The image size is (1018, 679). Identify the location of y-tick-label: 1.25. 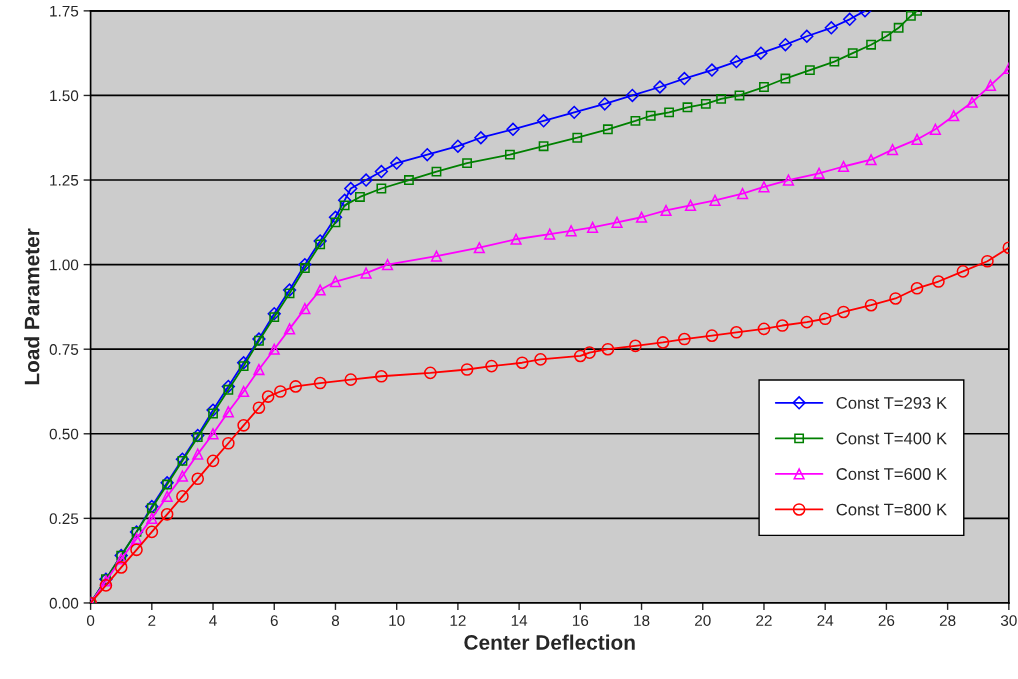
(64, 180).